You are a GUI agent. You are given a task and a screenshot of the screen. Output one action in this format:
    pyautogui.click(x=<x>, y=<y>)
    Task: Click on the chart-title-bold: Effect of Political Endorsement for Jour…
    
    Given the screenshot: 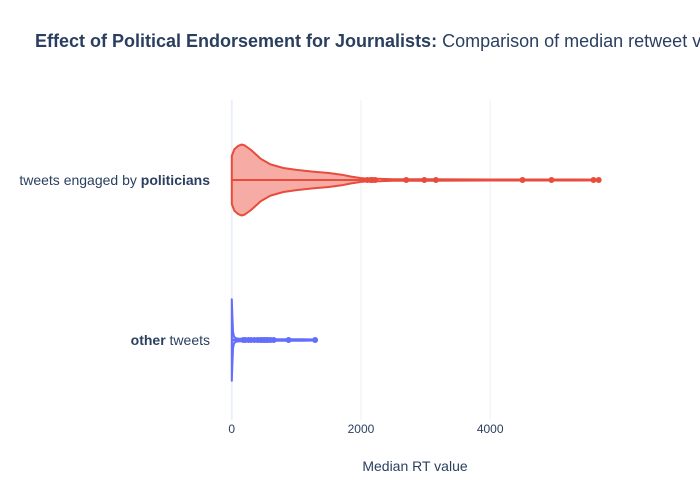 What is the action you would take?
    pyautogui.click(x=236, y=41)
    